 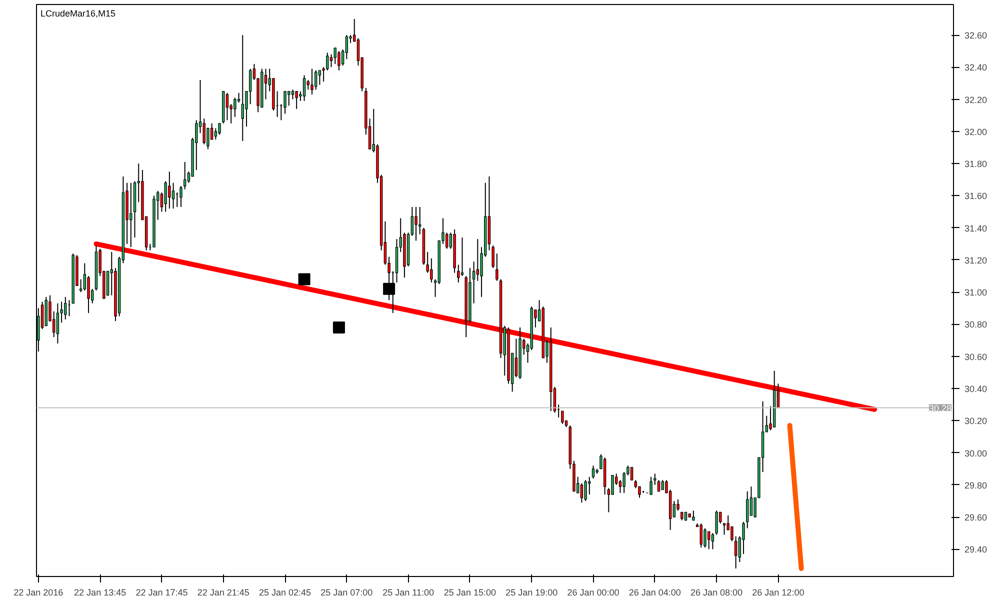 What do you see at coordinates (976, 67) in the screenshot?
I see `y-tick-label: 32.40` at bounding box center [976, 67].